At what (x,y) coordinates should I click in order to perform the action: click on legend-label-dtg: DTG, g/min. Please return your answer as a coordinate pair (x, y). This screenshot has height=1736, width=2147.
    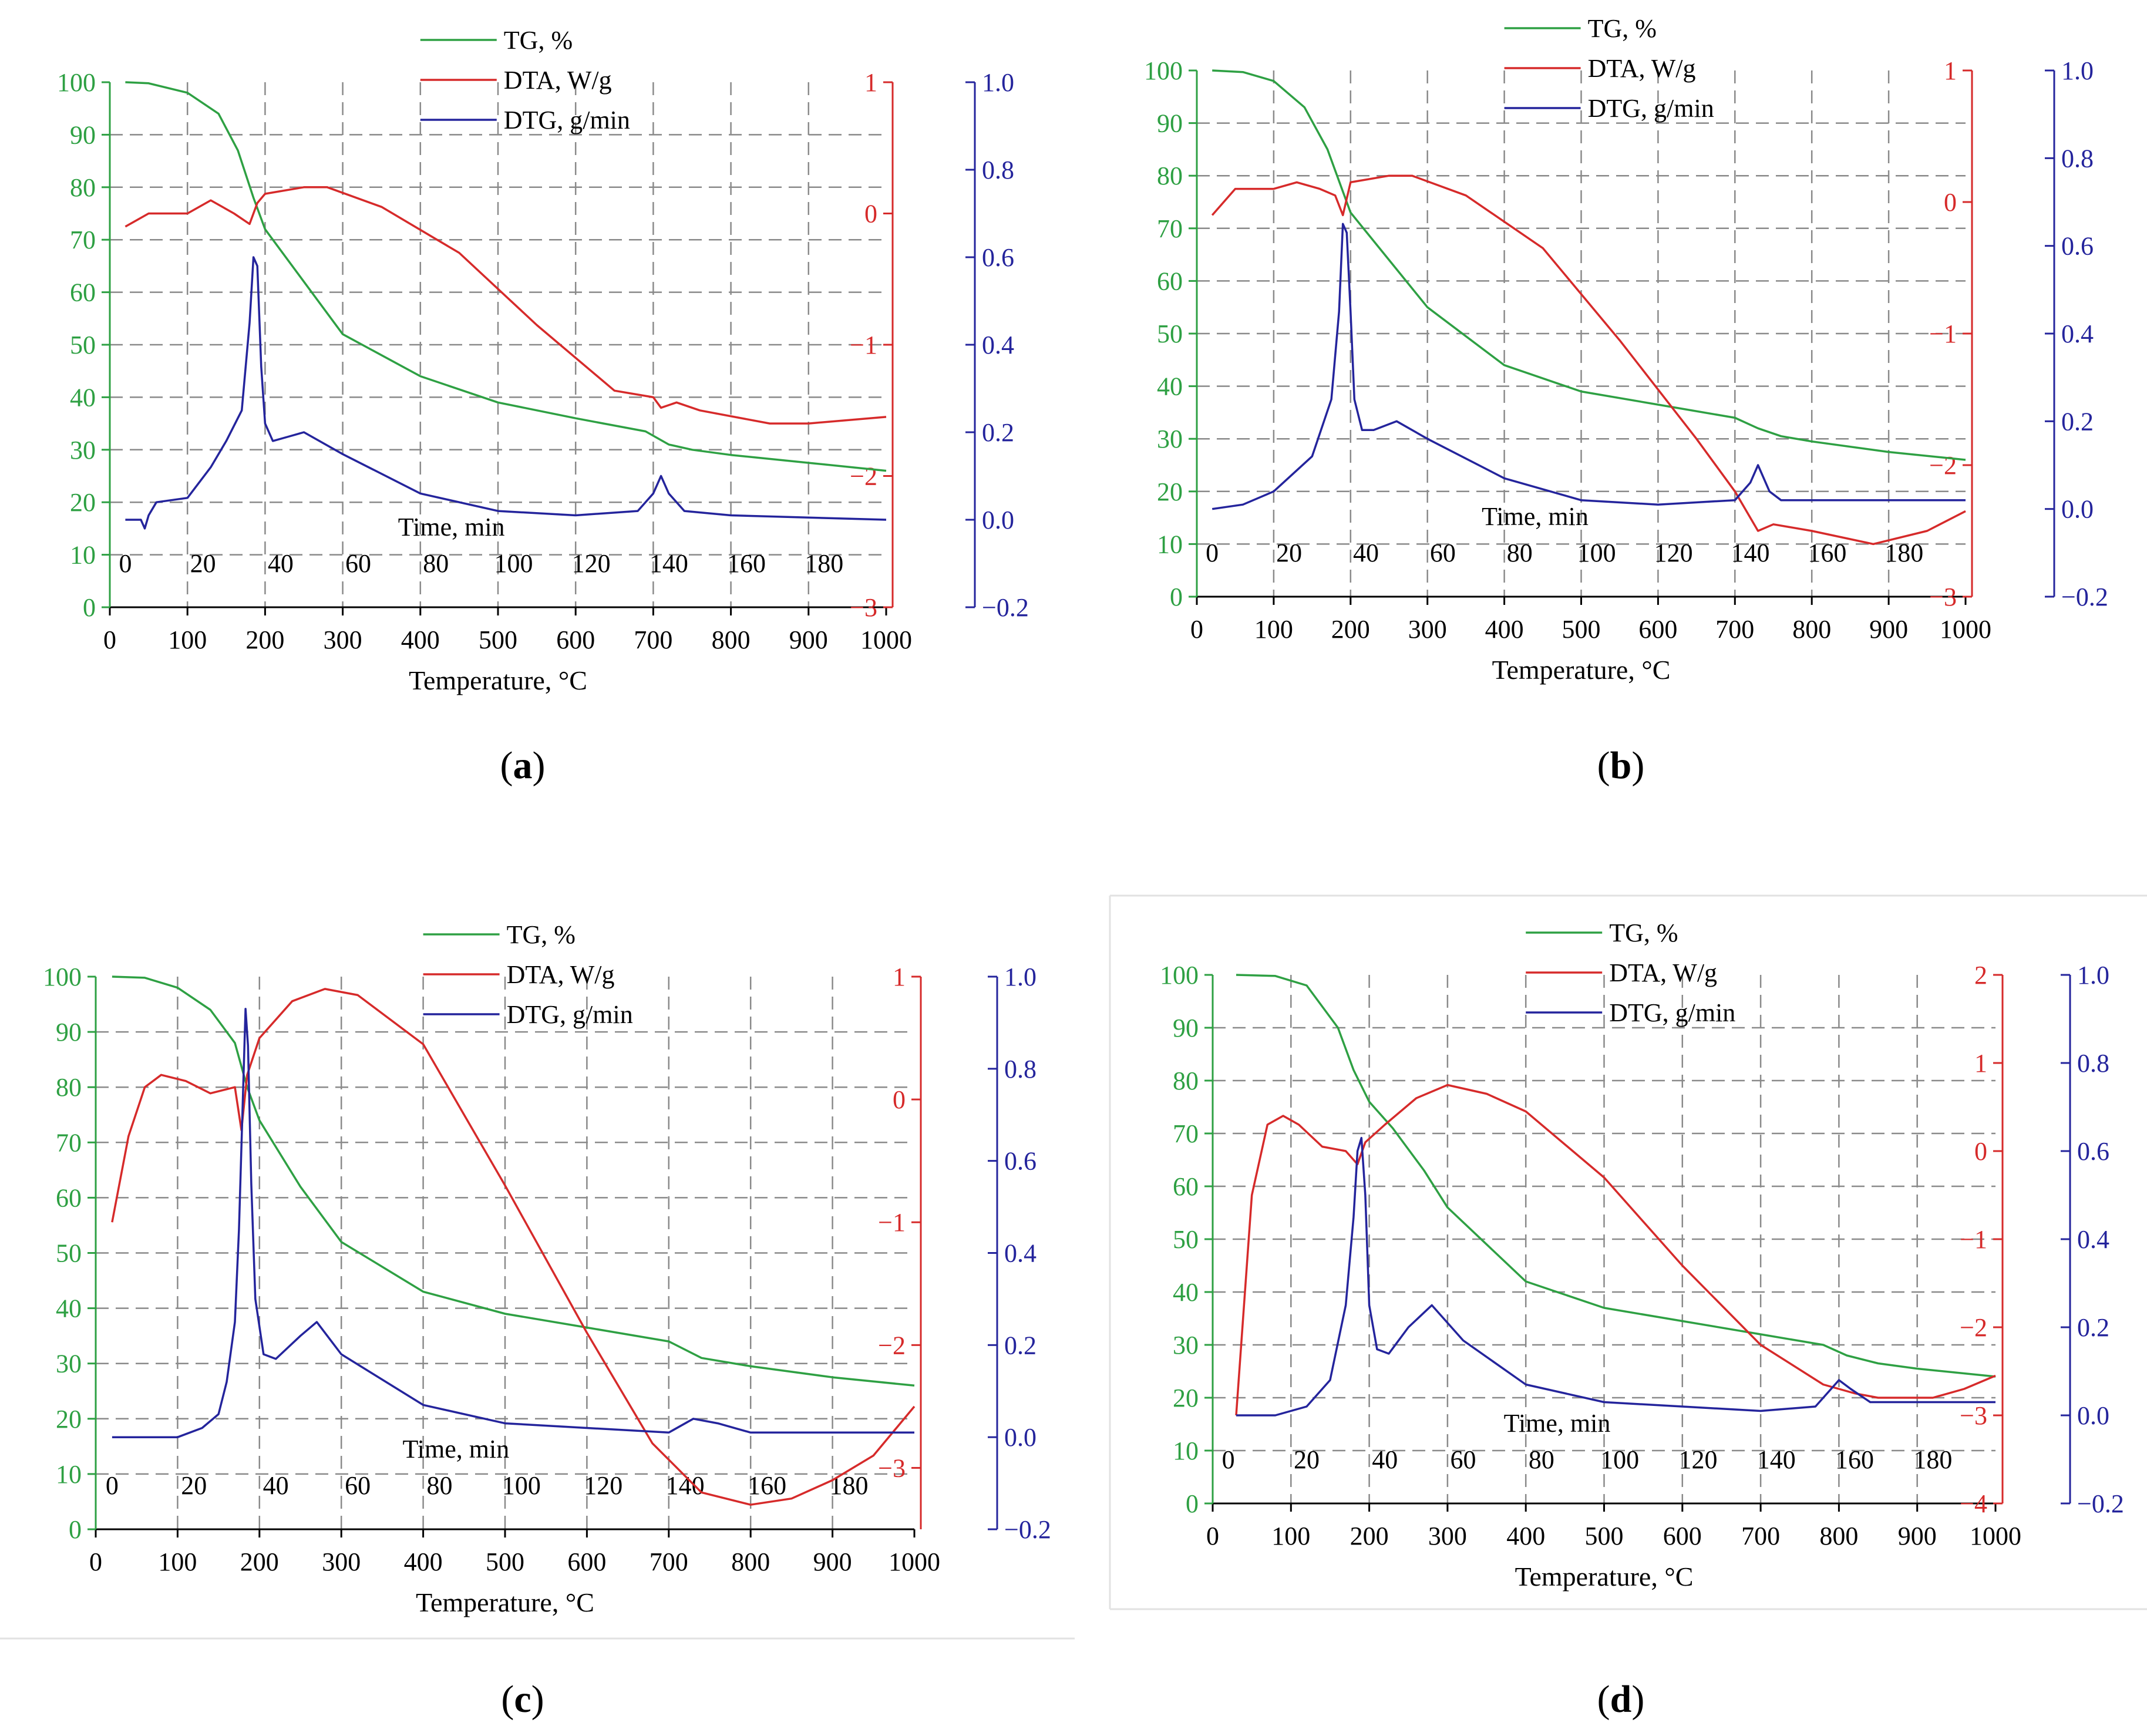
    Looking at the image, I should click on (567, 120).